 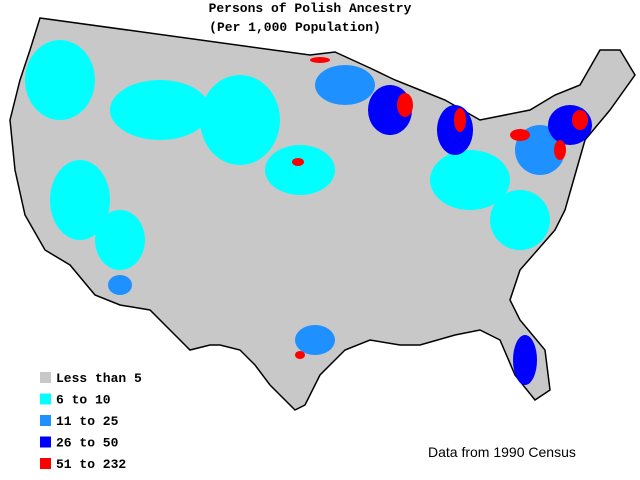 I want to click on legend-label: 11 to 25, so click(x=87, y=421).